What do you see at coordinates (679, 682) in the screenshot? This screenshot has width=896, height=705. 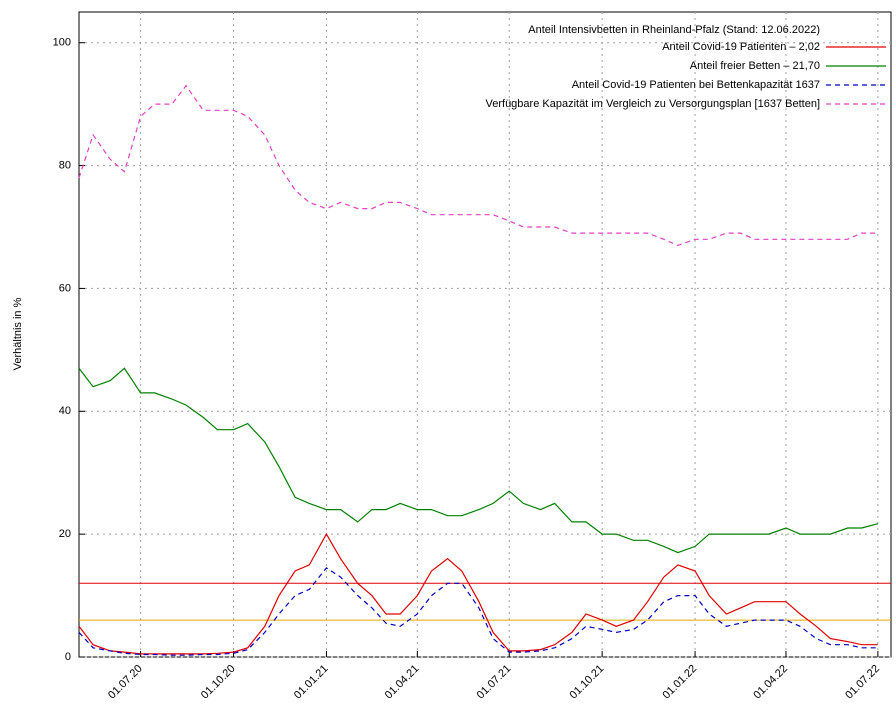 I see `x-tick-label: 01.01.22` at bounding box center [679, 682].